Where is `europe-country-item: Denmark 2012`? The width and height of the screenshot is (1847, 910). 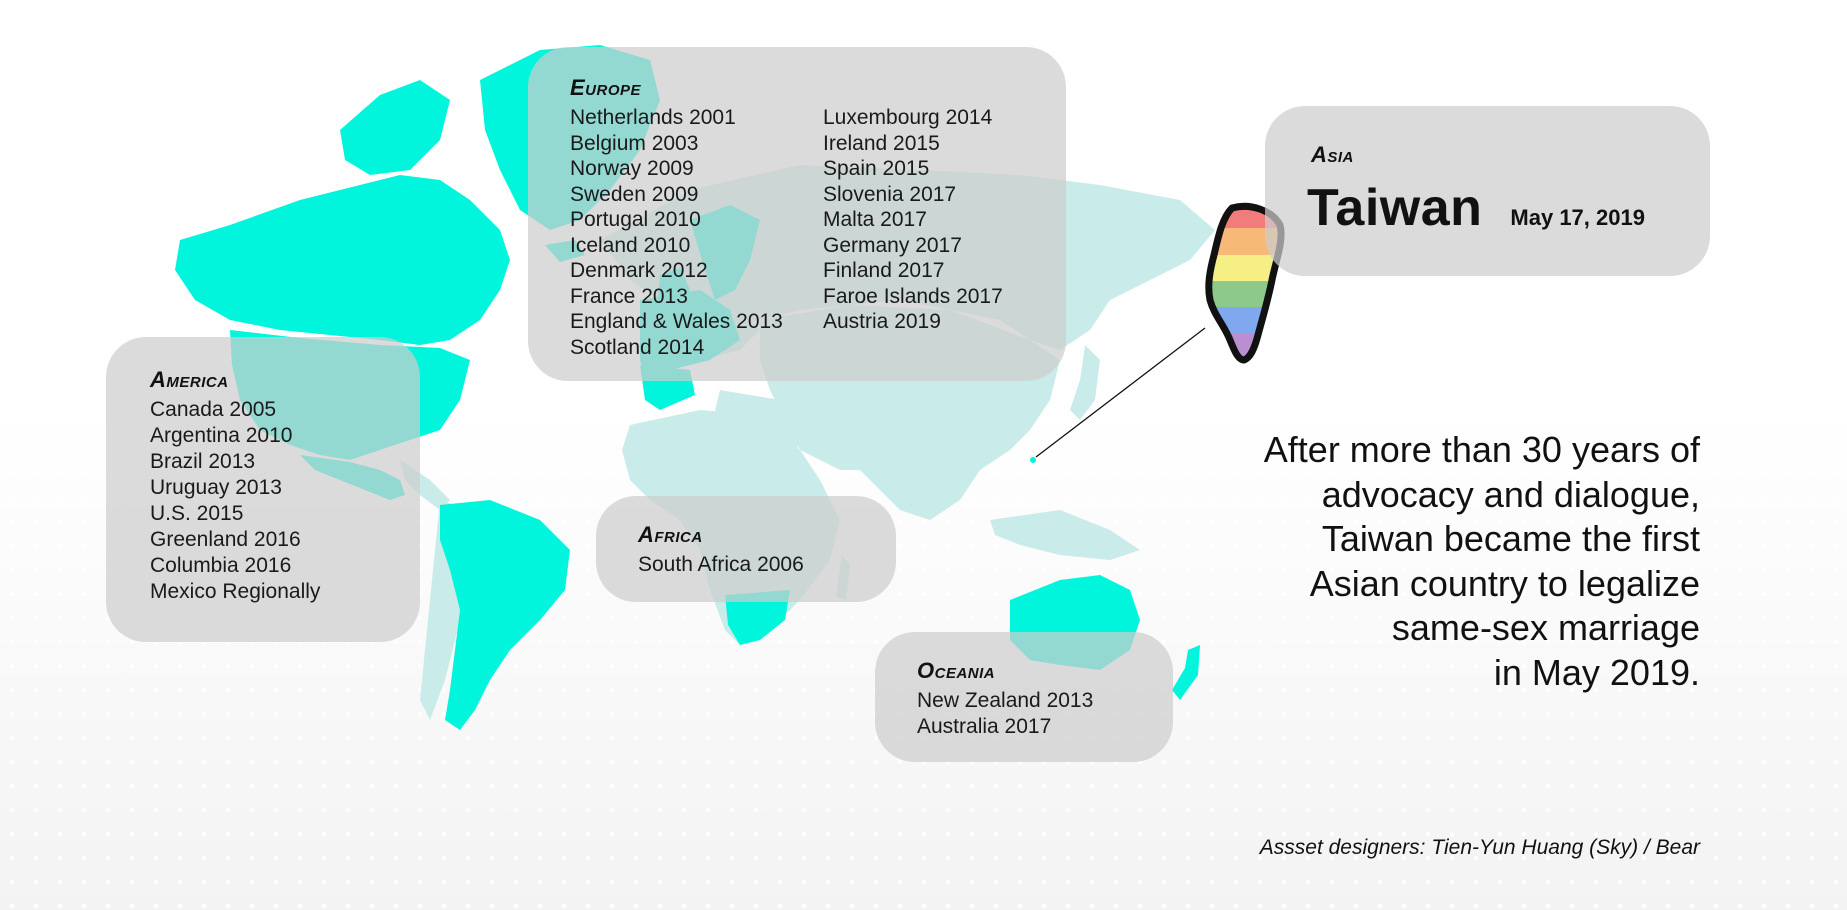
europe-country-item: Denmark 2012 is located at coordinates (639, 270).